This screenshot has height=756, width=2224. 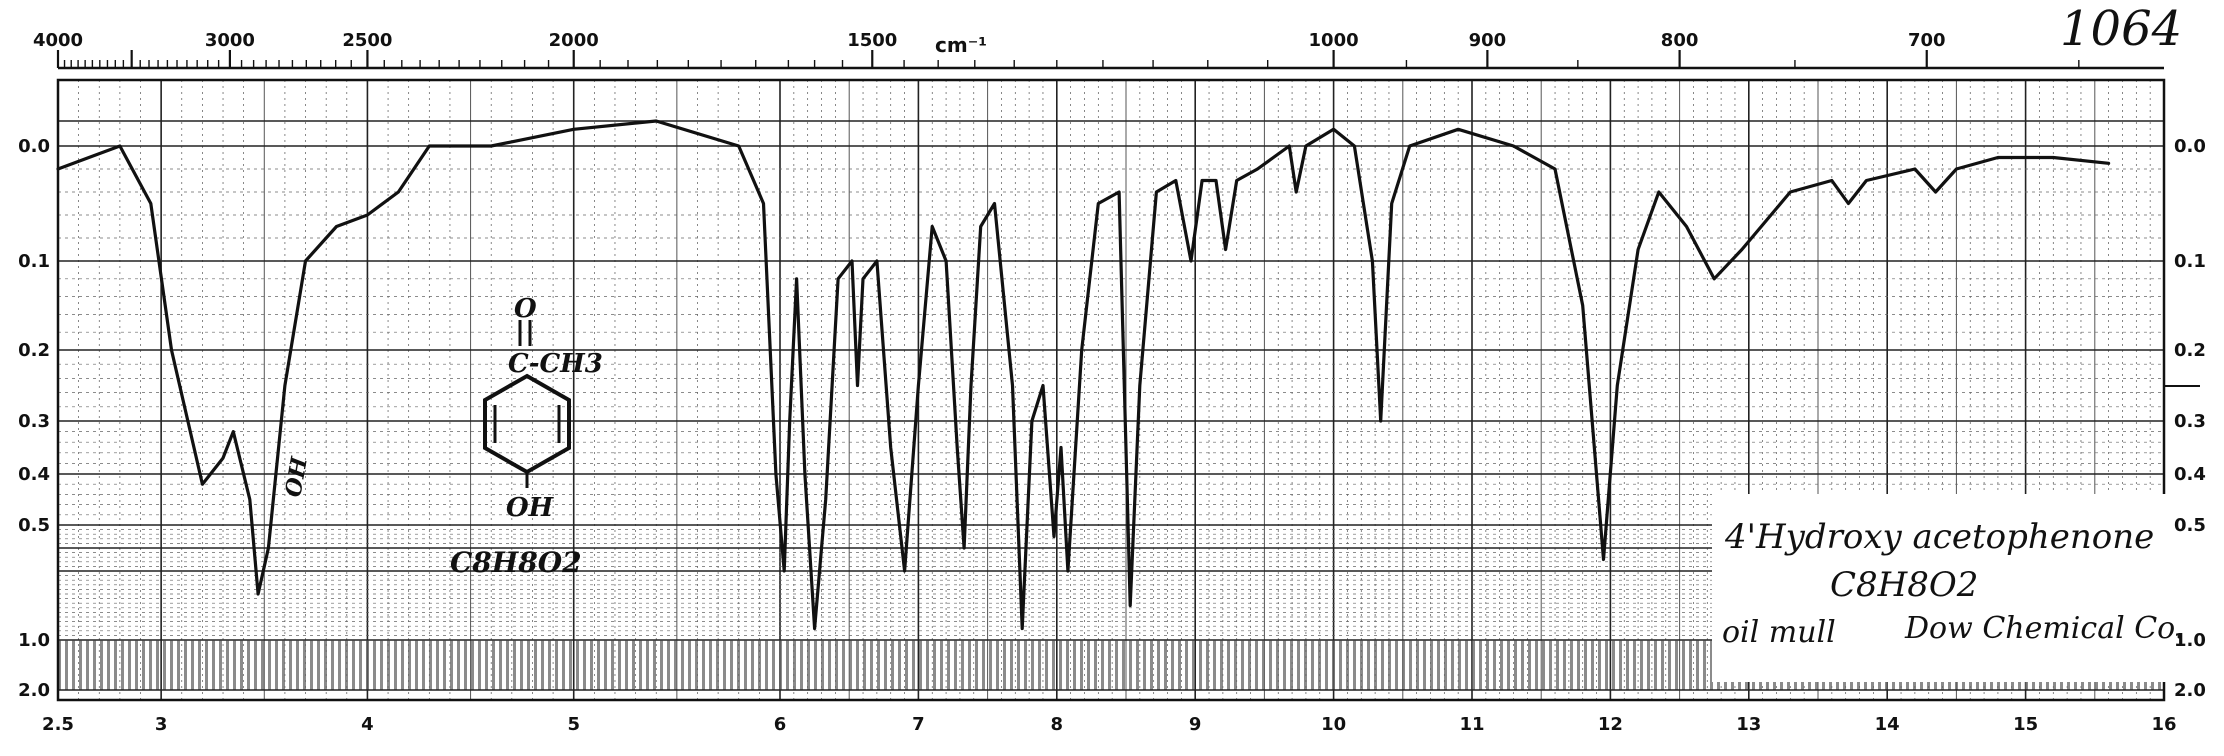 What do you see at coordinates (58, 724) in the screenshot?
I see `bottom-axis-tick-label: 2.5` at bounding box center [58, 724].